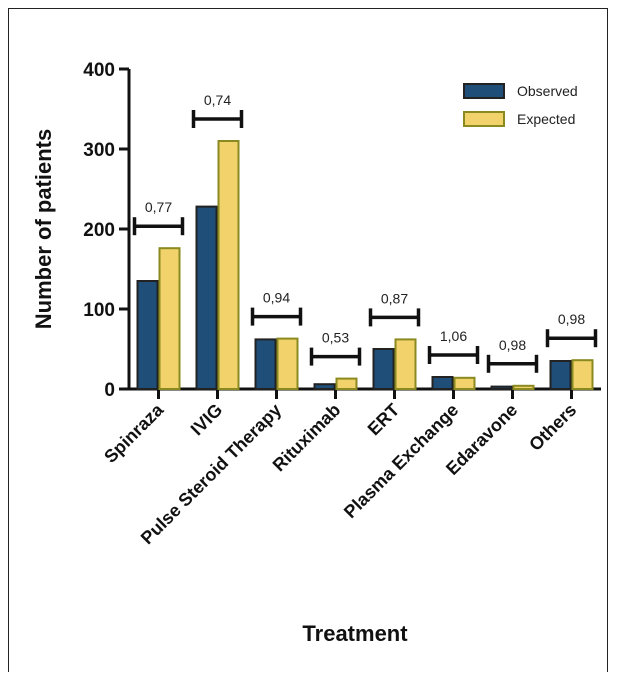  Describe the element at coordinates (335, 338) in the screenshot. I see `p-value-label: 0,53` at that location.